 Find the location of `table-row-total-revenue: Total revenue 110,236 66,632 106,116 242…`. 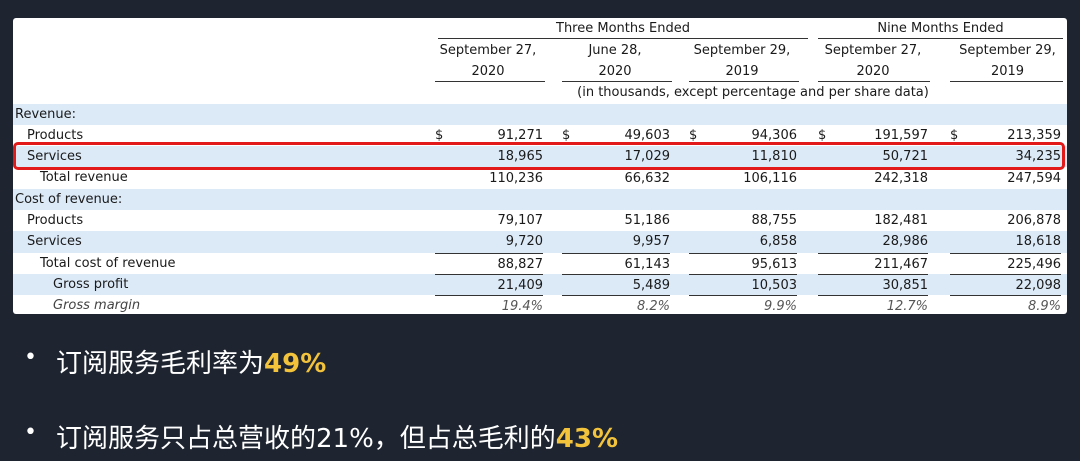

table-row-total-revenue: Total revenue 110,236 66,632 106,116 242… is located at coordinates (540, 177).